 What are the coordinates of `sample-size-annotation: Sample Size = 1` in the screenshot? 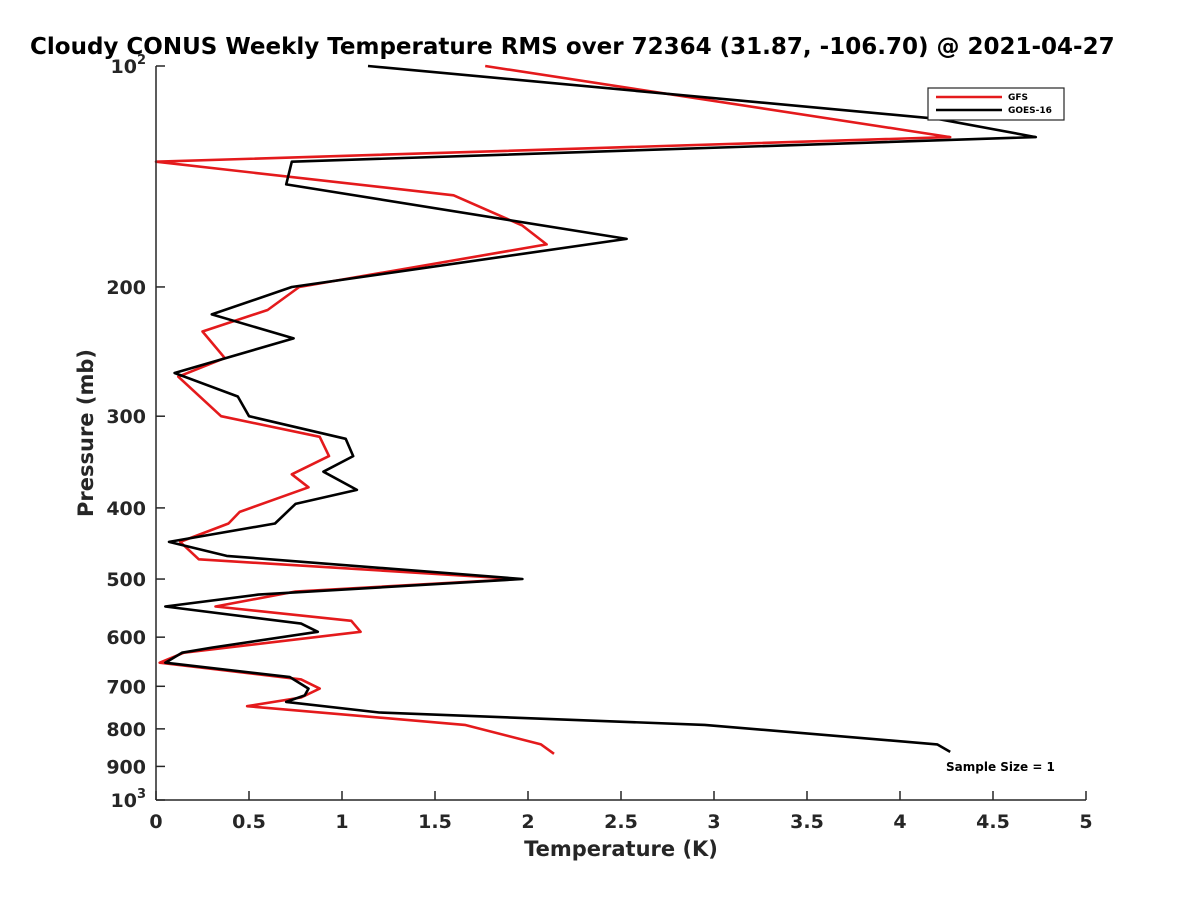 It's located at (1000, 767).